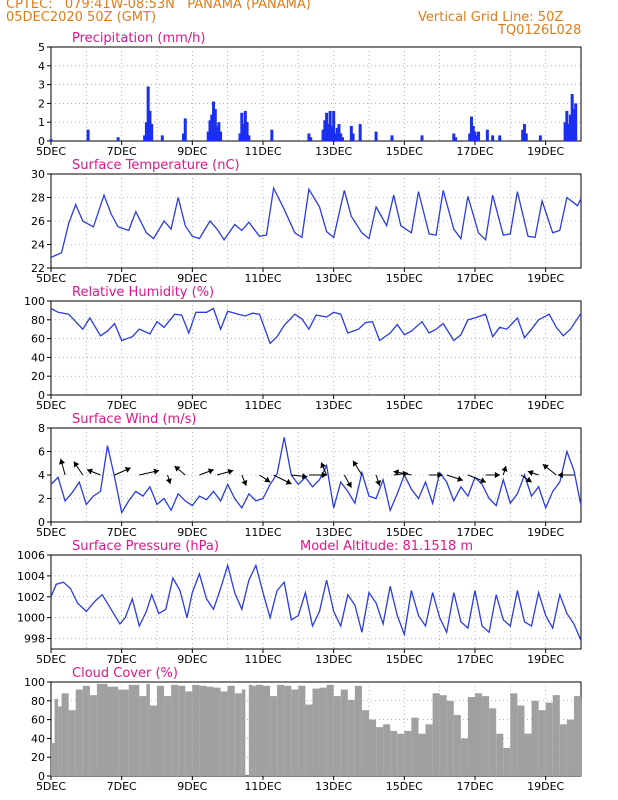 The image size is (618, 800). I want to click on panel-5-xtick-label: 13DEC, so click(333, 786).